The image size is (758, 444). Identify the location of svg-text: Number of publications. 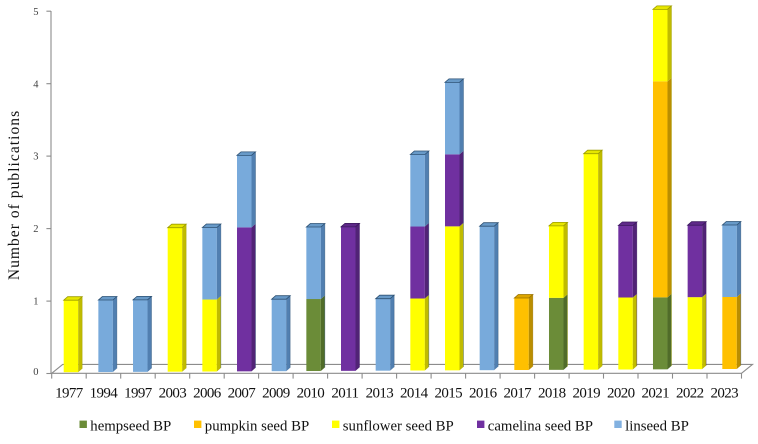
(14, 195).